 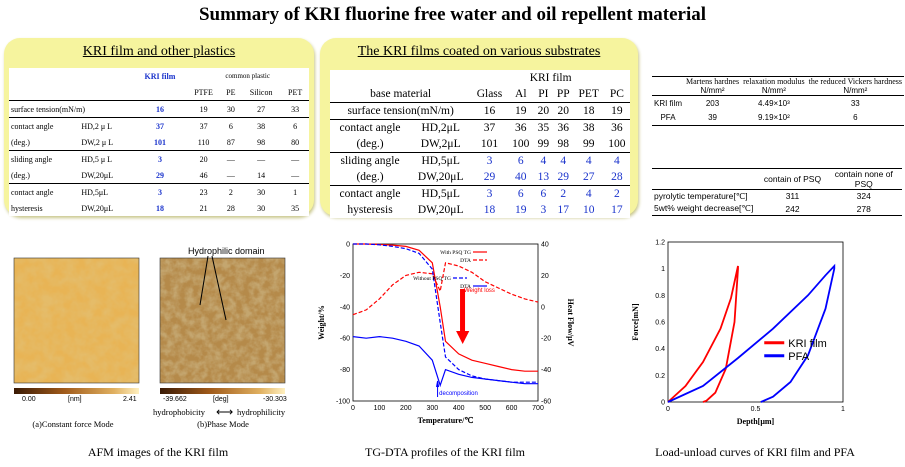 What do you see at coordinates (563, 210) in the screenshot?
I see `cell: 17` at bounding box center [563, 210].